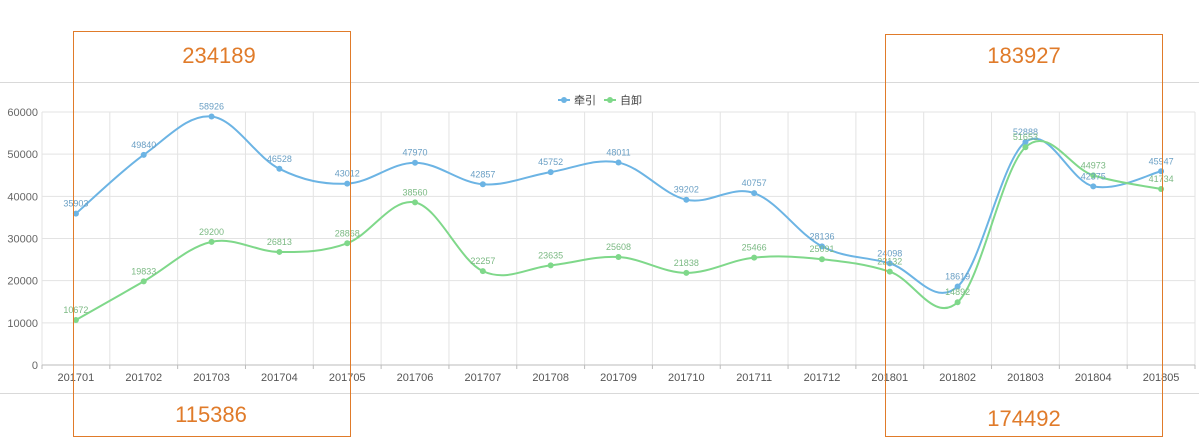  I want to click on left-bottom-total: 115386, so click(211, 414).